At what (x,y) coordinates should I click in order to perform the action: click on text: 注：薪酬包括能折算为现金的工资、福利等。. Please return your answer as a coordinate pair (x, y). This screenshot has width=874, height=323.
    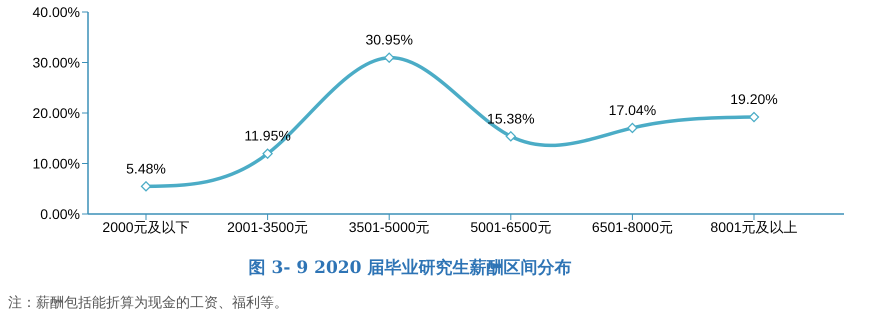
    Looking at the image, I should click on (148, 303).